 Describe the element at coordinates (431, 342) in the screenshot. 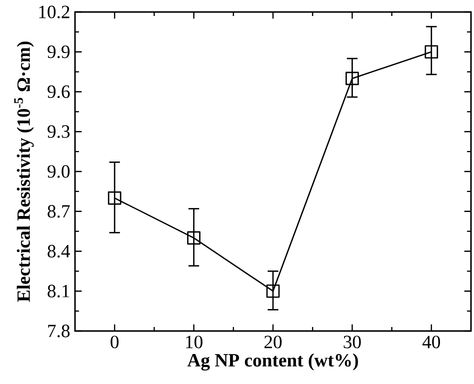

I see `x-tick-label: 40` at that location.